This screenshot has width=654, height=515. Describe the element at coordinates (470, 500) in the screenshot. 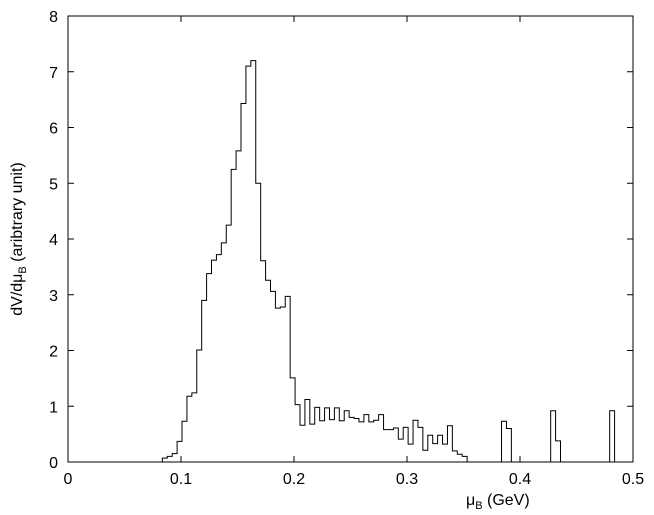

I see `x-axis-label-symbol: μ` at that location.